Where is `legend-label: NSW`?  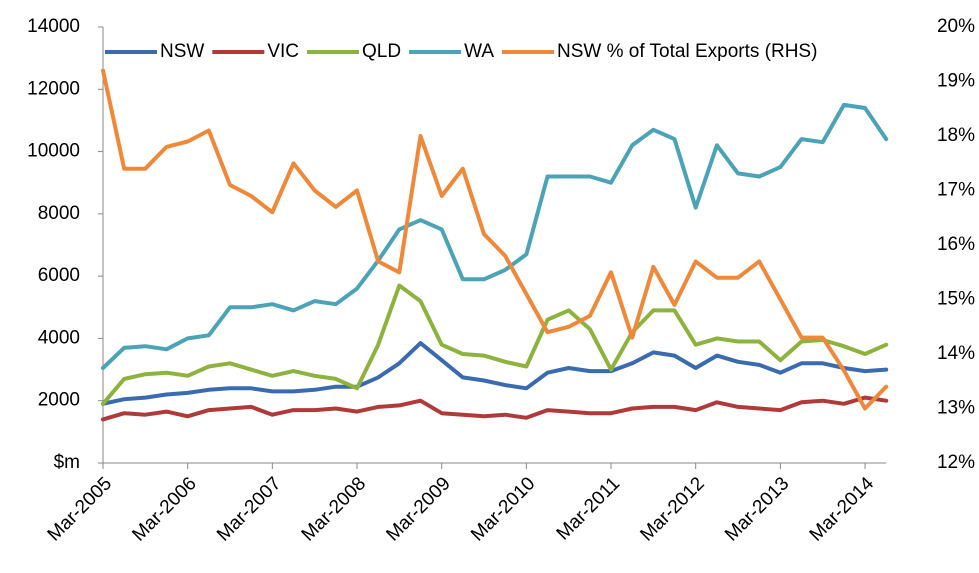 legend-label: NSW is located at coordinates (182, 51).